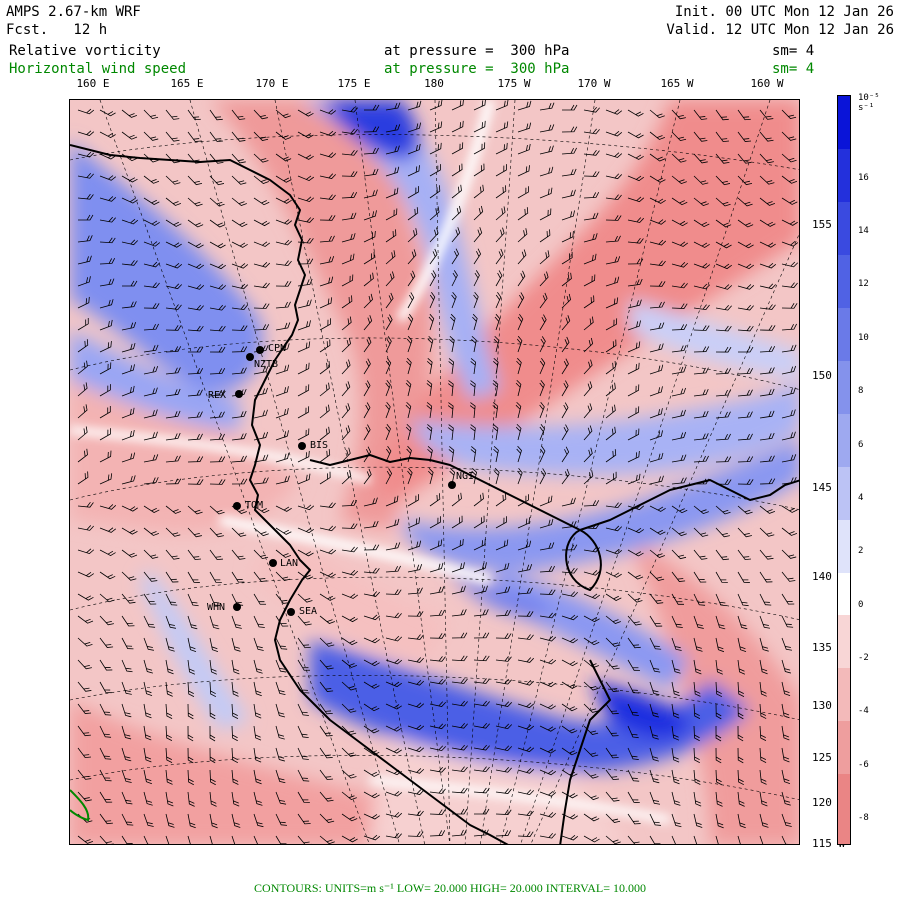 Image resolution: width=900 pixels, height=900 pixels. Describe the element at coordinates (477, 51) in the screenshot. I see `pressure-level-1: at pressure = 300 hPa` at that location.